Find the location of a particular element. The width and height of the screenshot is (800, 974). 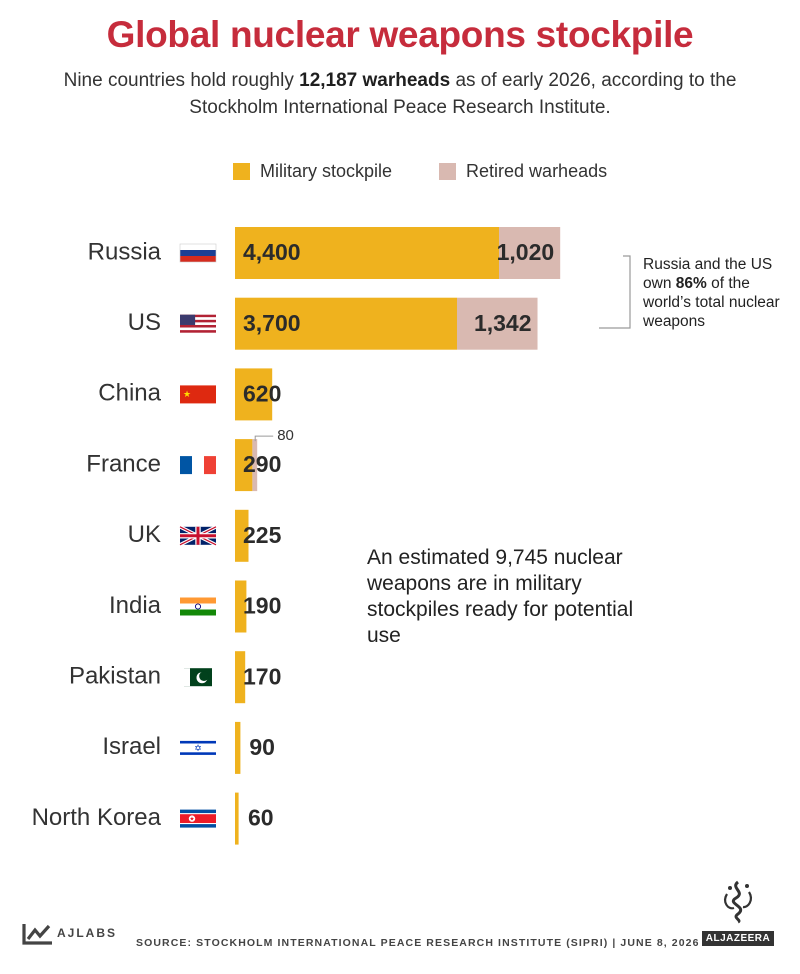

bar-row-israel: Israel ✡ 90 is located at coordinates (188, 747).